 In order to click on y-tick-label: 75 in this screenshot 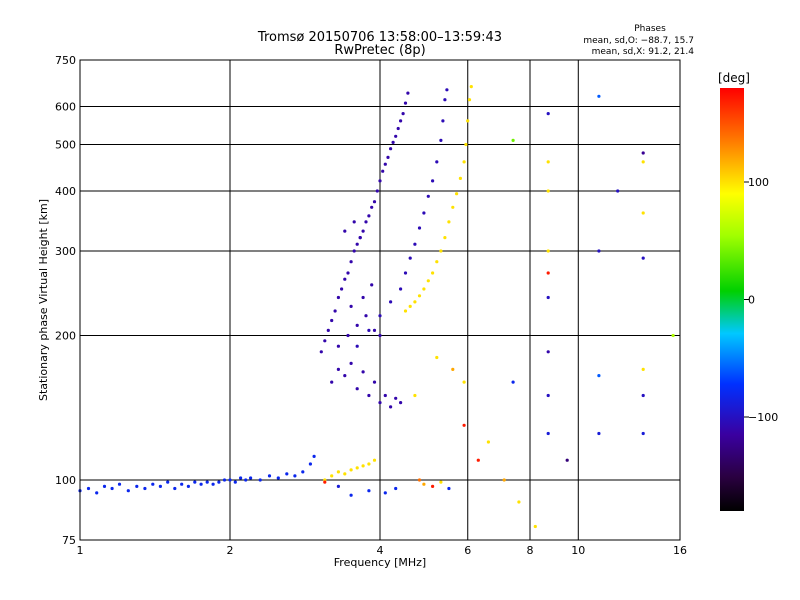, I will do `click(69, 540)`.